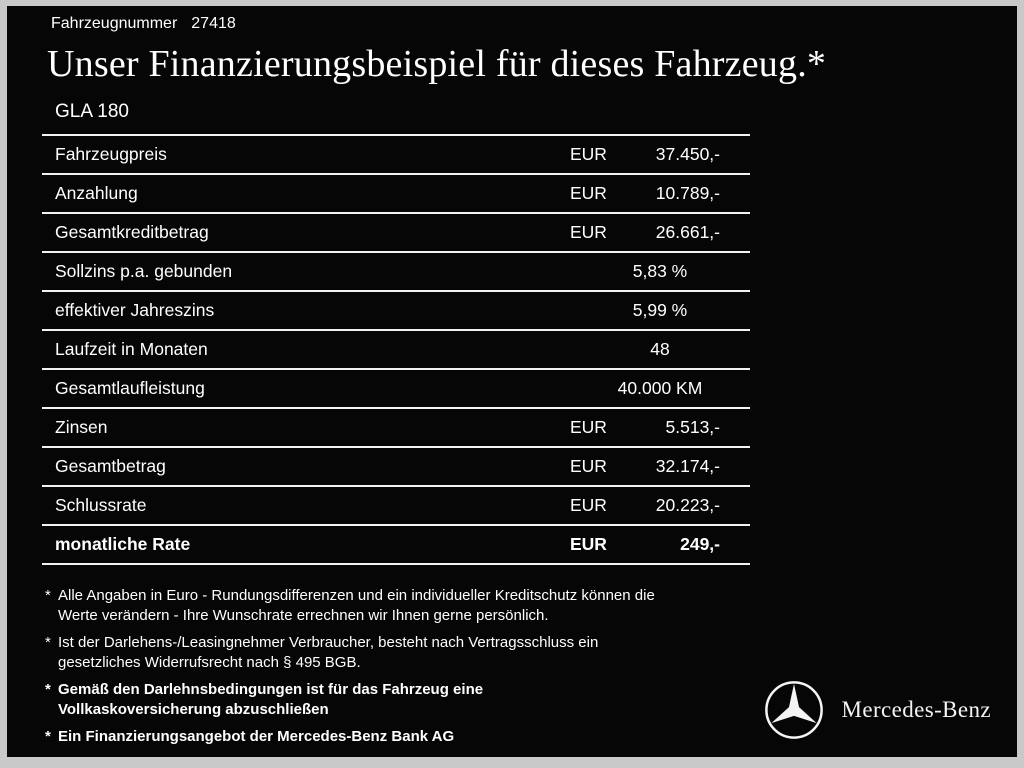 The height and width of the screenshot is (768, 1024). I want to click on row-value: EUR 37.450,-, so click(660, 154).